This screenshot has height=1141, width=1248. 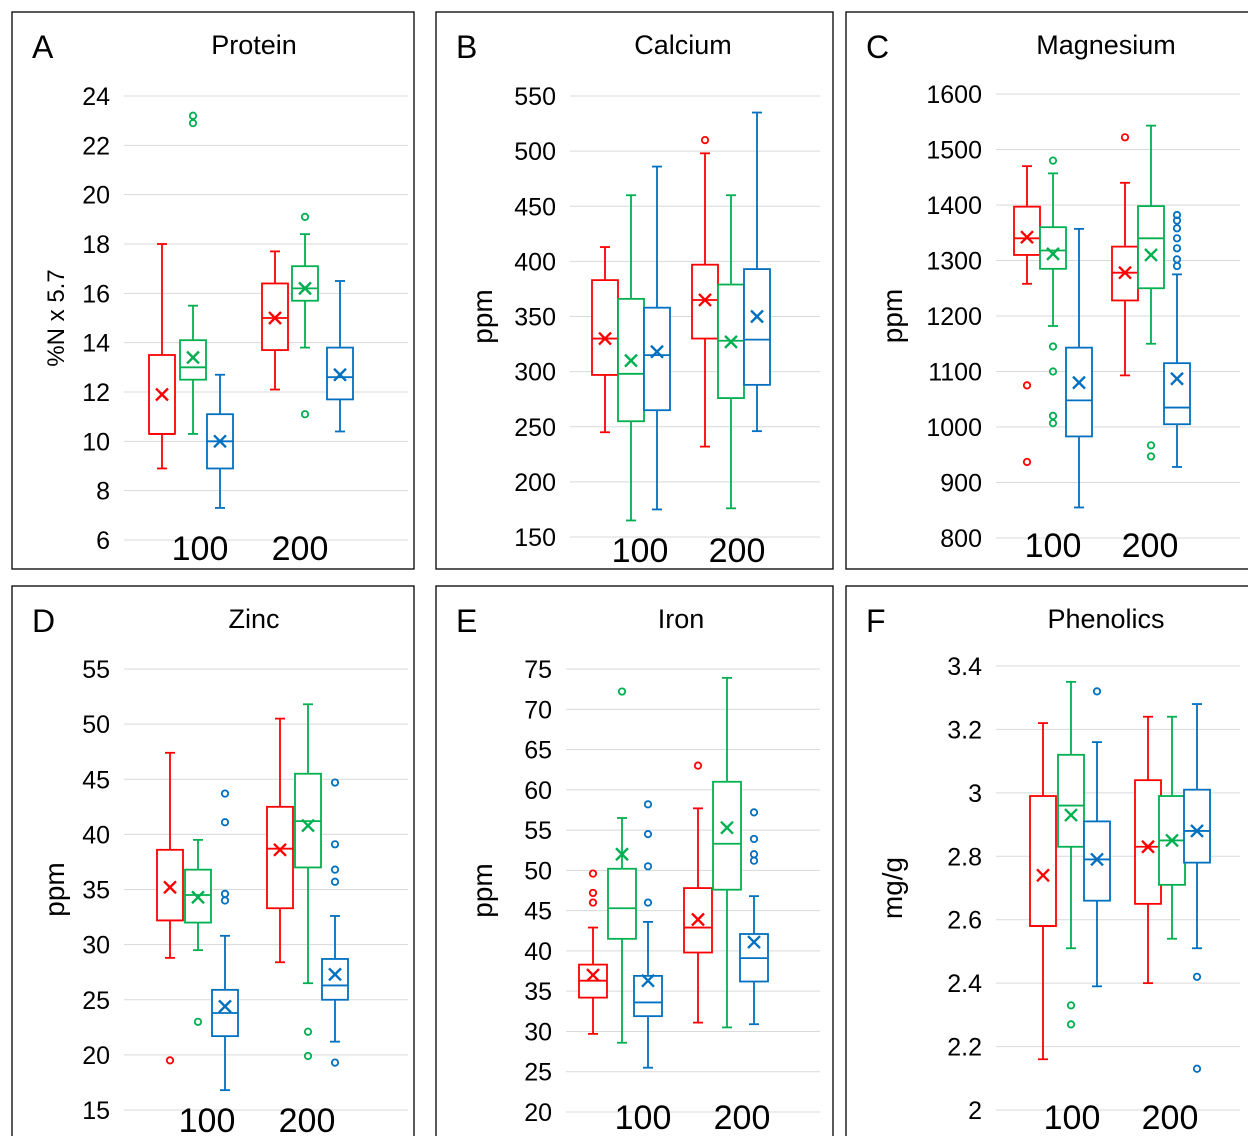 What do you see at coordinates (56, 317) in the screenshot?
I see `y-axis-label: %N x 5.7` at bounding box center [56, 317].